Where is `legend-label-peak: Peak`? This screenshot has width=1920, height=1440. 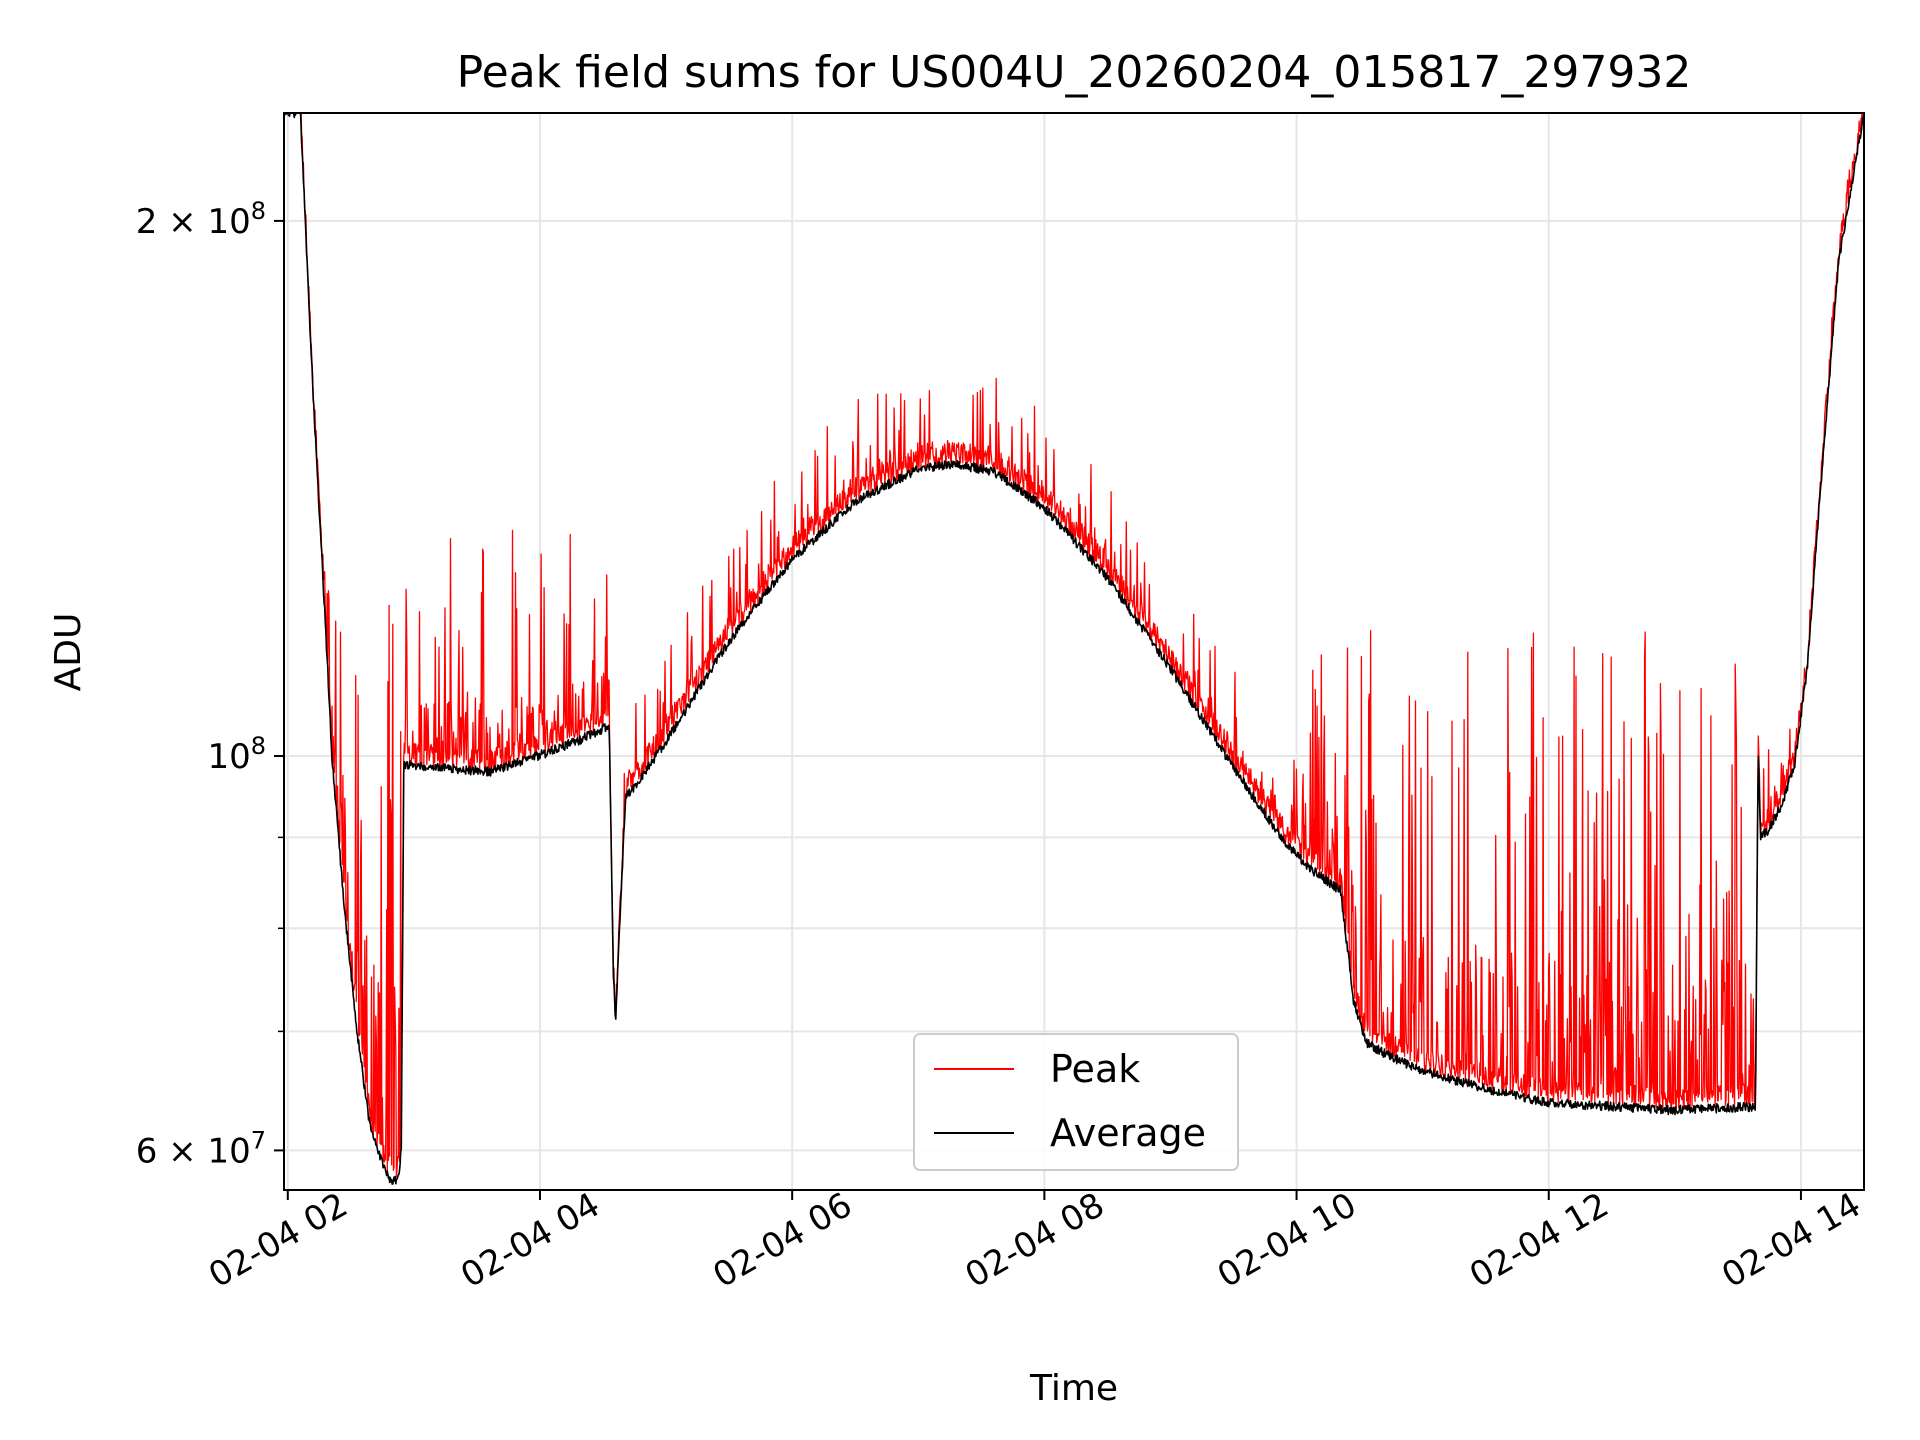
legend-label-peak: Peak is located at coordinates (1095, 1069).